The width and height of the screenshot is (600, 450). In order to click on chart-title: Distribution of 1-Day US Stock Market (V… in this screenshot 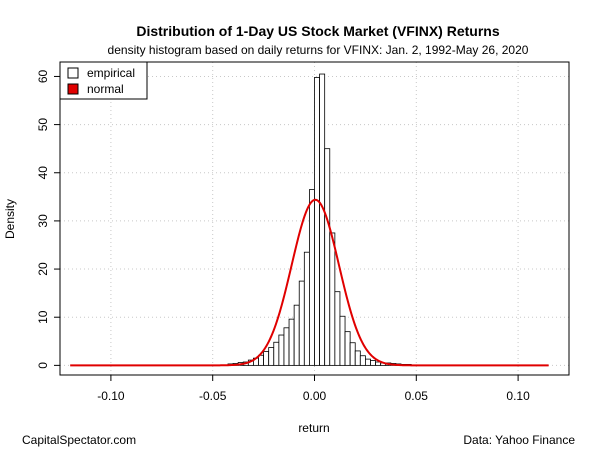, I will do `click(317, 31)`.